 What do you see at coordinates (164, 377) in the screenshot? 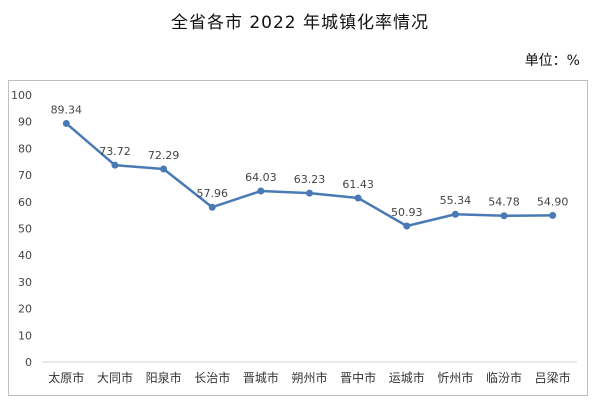
I see `x-category-label: 阳泉市` at bounding box center [164, 377].